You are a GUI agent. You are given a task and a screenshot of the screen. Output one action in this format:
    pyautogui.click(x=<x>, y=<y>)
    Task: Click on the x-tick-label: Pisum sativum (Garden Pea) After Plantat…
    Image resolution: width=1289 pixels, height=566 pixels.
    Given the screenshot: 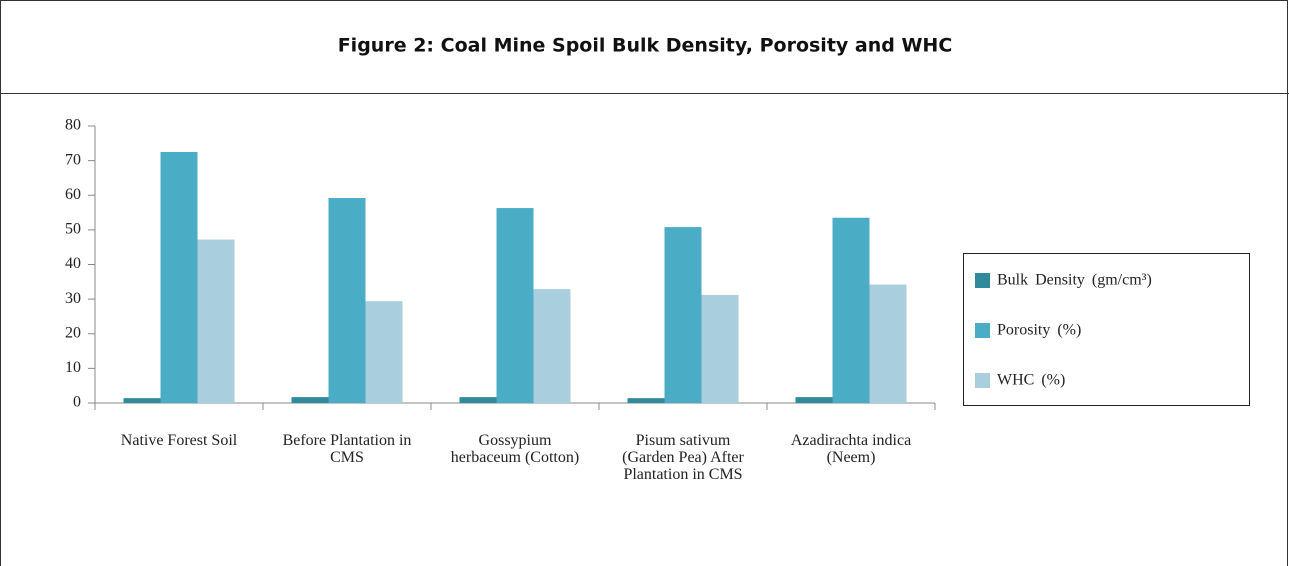 What is the action you would take?
    pyautogui.click(x=683, y=457)
    